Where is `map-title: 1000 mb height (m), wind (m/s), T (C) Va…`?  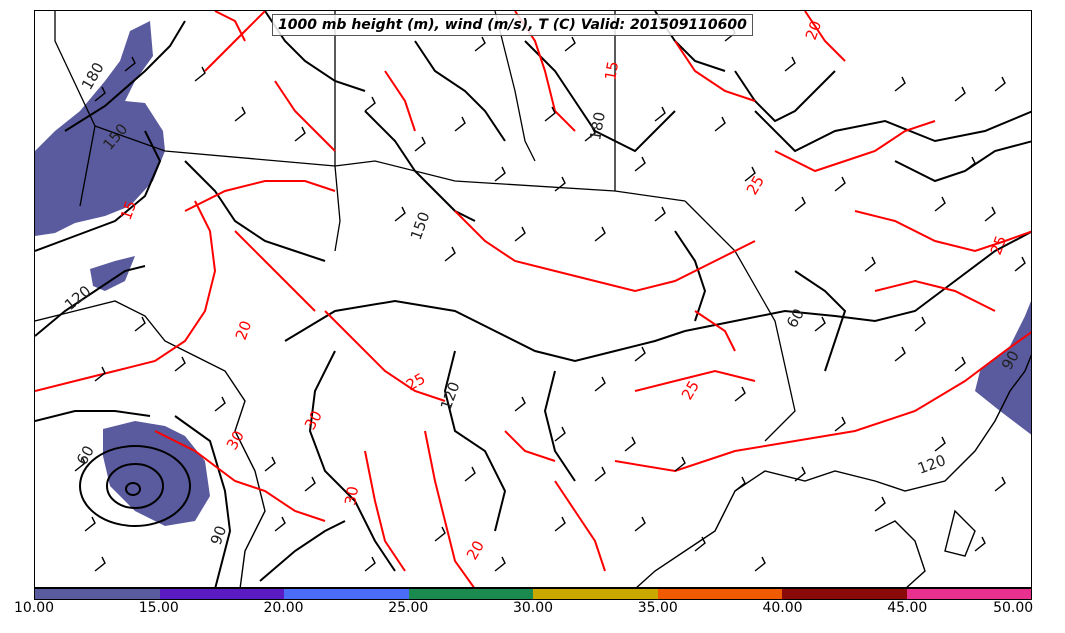 map-title: 1000 mb height (m), wind (m/s), T (C) Va… is located at coordinates (512, 25).